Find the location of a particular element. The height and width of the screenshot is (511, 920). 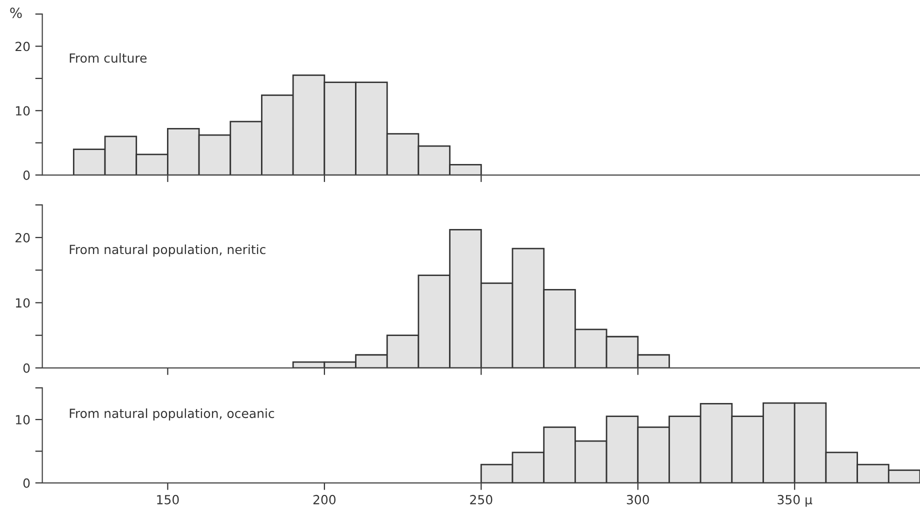

y-axis-title: % is located at coordinates (16, 13).